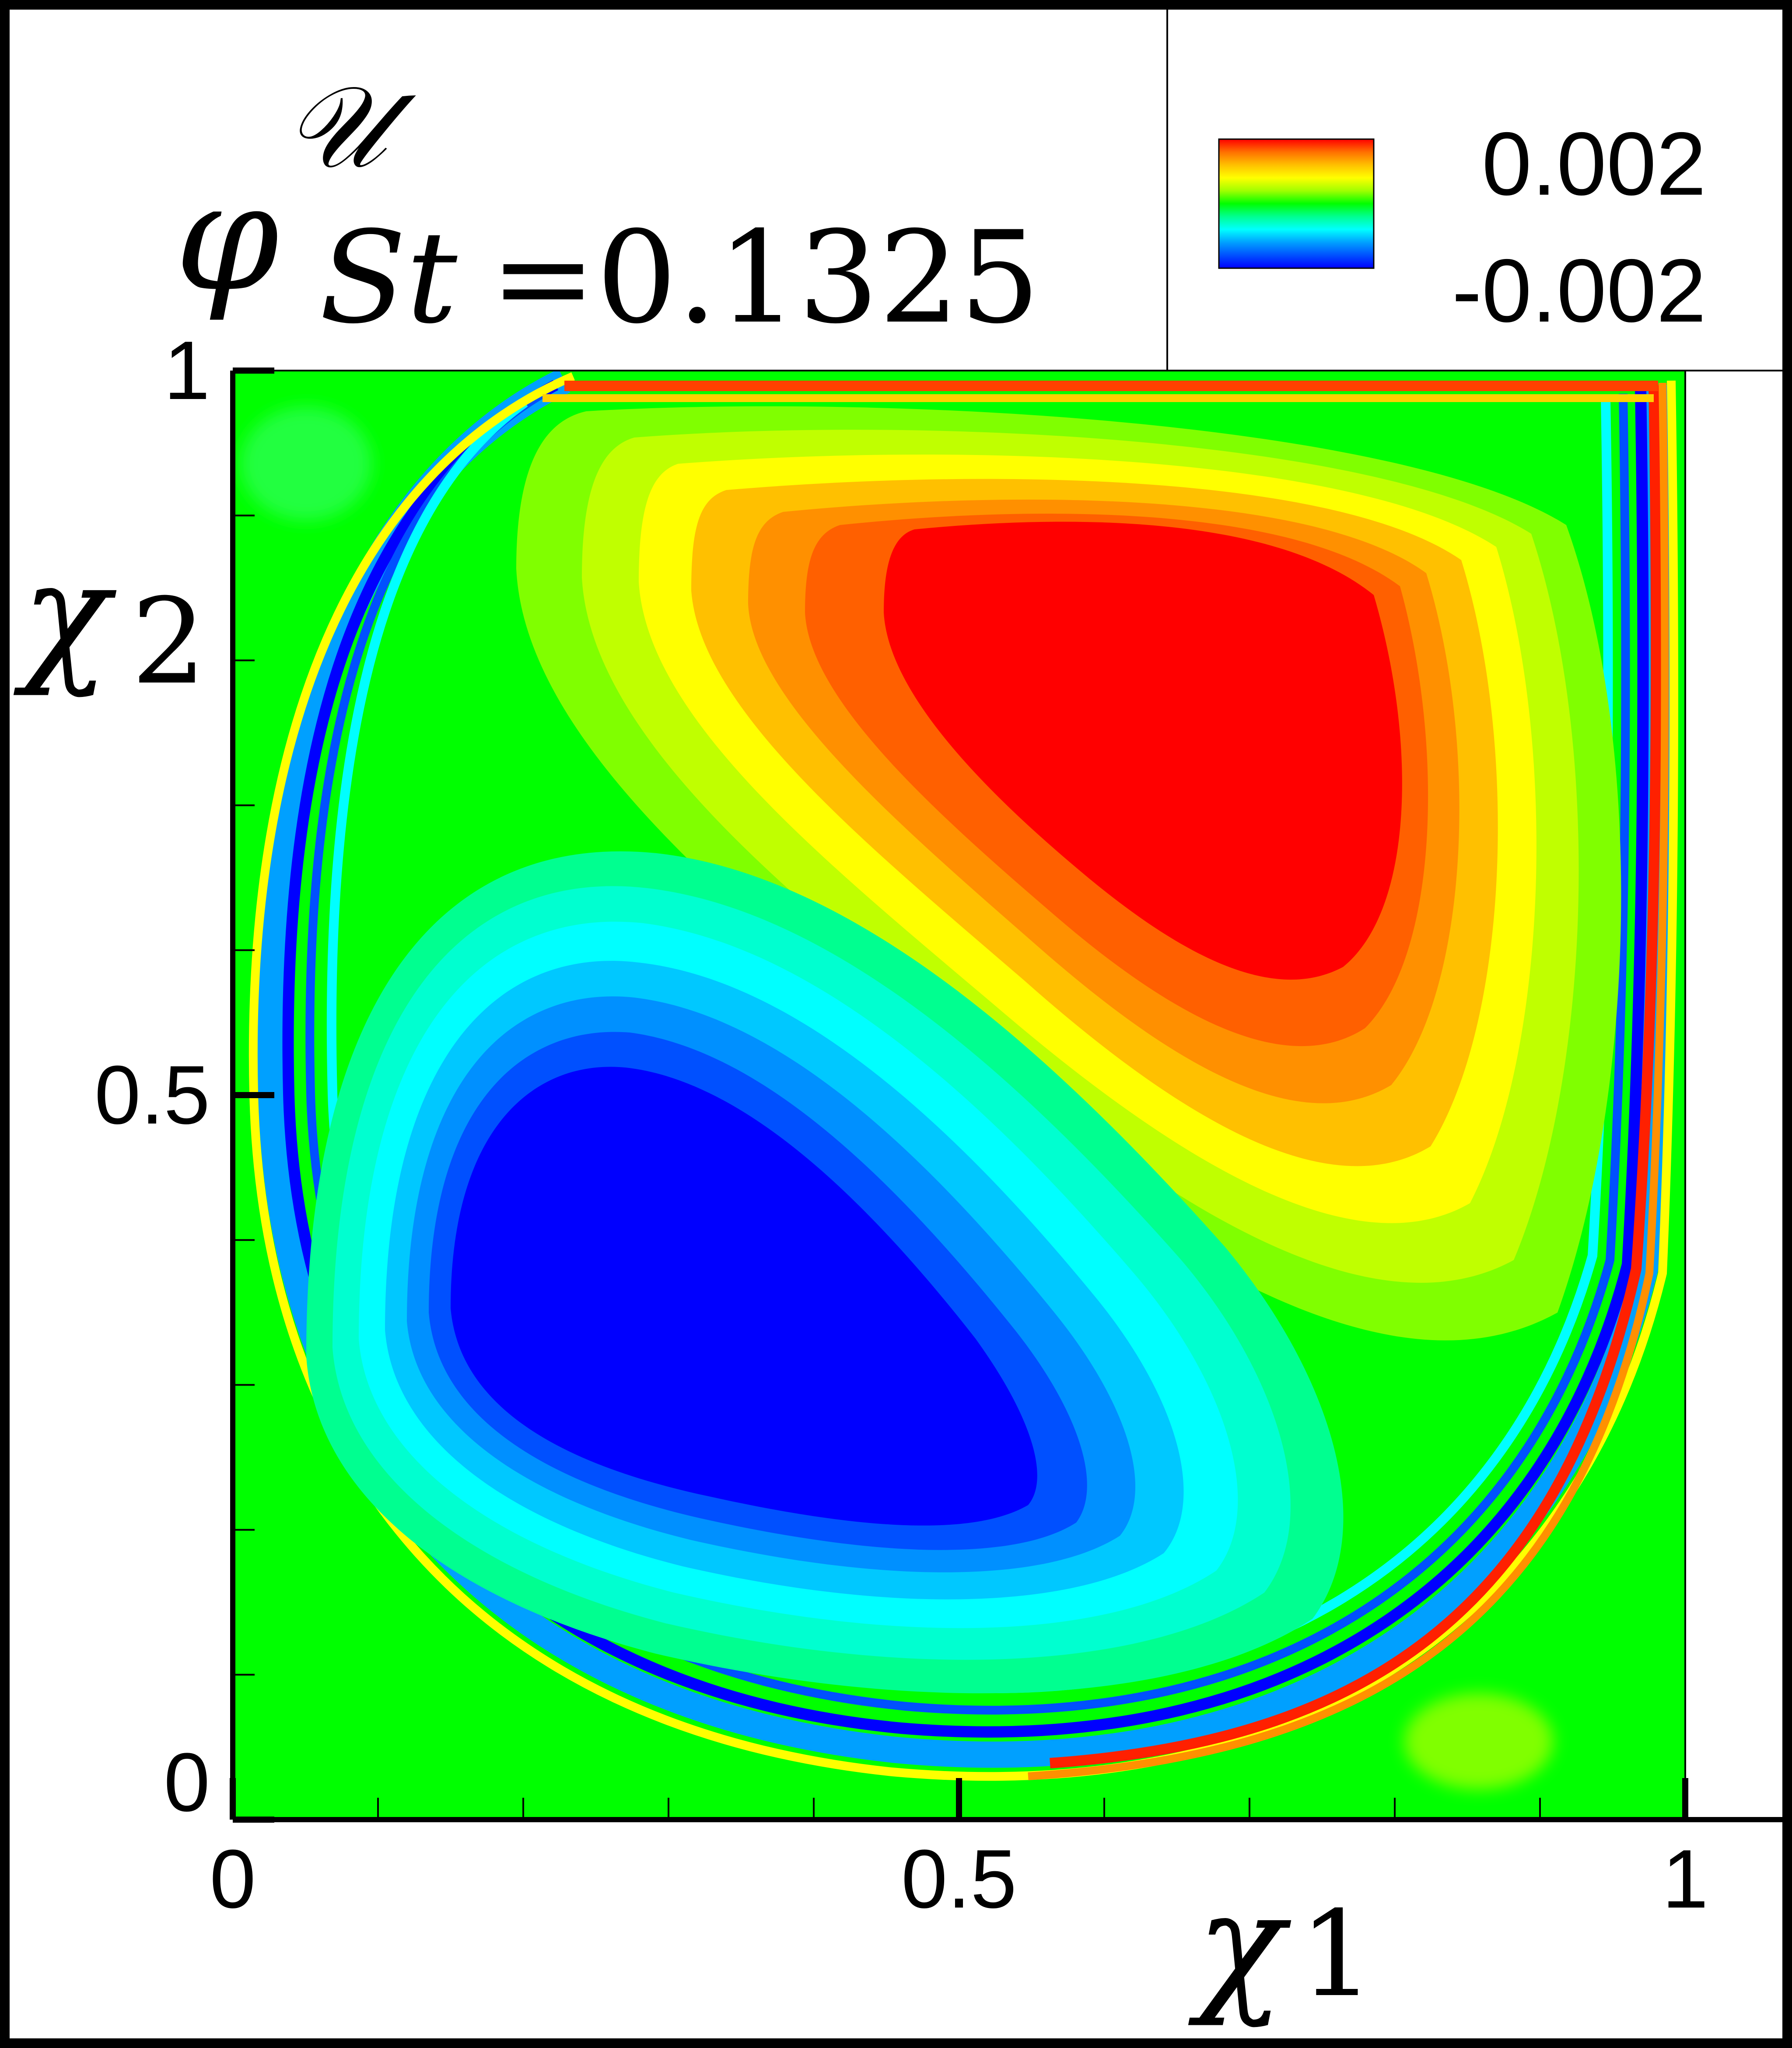 Image resolution: width=1792 pixels, height=2048 pixels. Describe the element at coordinates (1579, 291) in the screenshot. I see `colorbar-min-label: -0.002` at that location.